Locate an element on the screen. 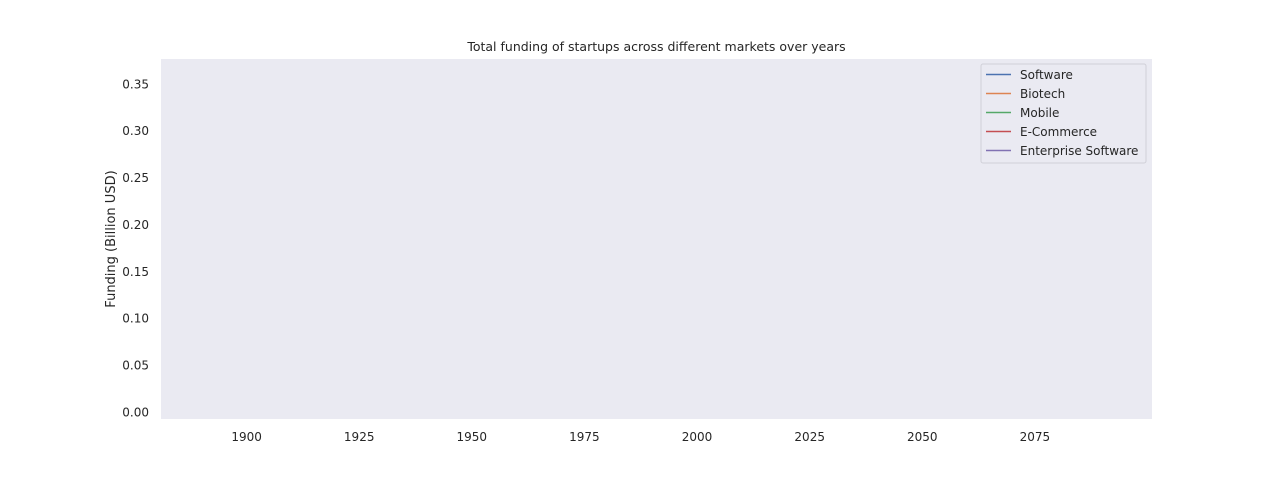 The width and height of the screenshot is (1280, 480). x-tick-label: 1900 is located at coordinates (246, 437).